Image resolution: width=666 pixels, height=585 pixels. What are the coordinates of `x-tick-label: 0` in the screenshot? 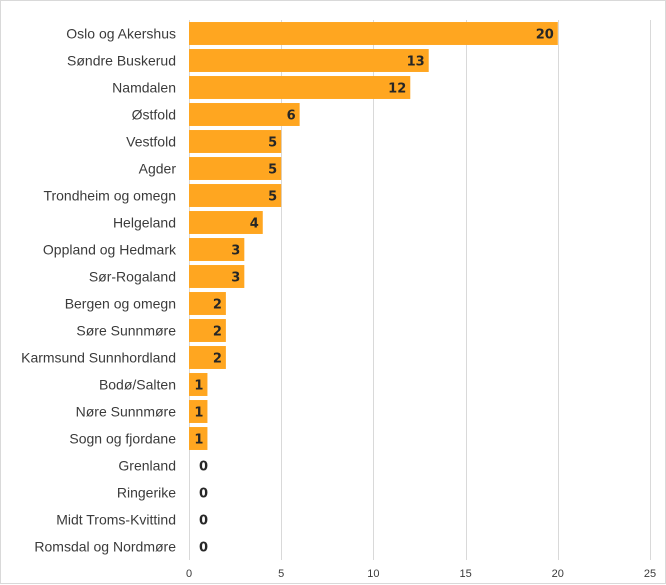 It's located at (189, 574).